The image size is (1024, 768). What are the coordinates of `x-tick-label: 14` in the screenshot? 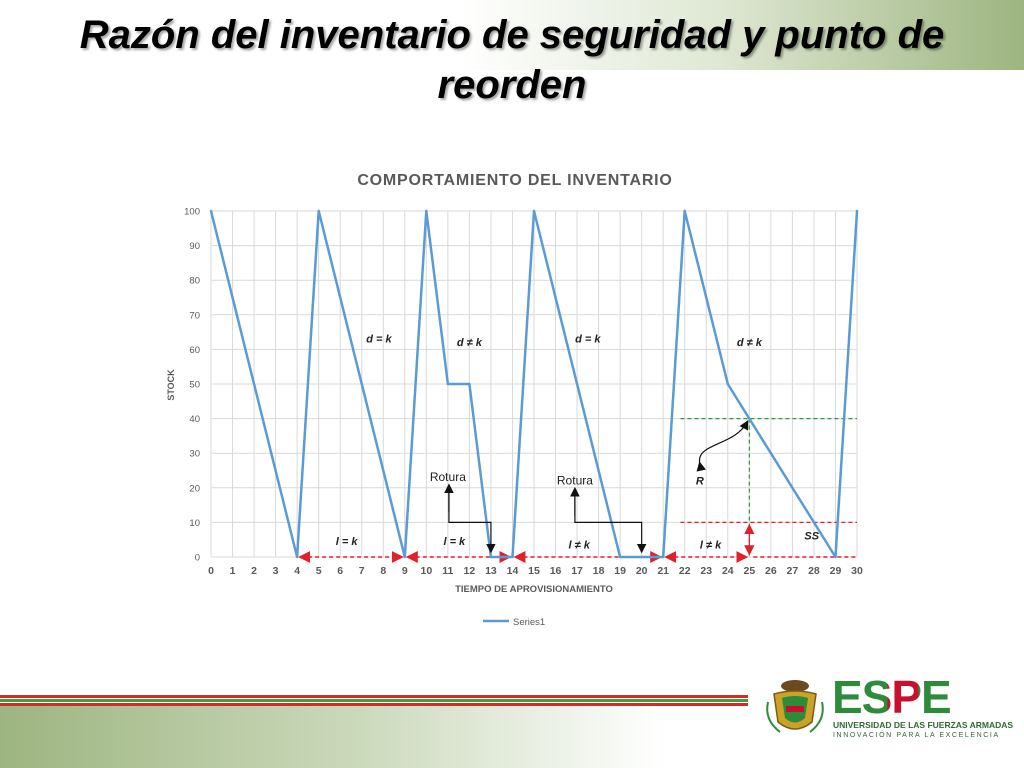 It's located at (513, 571).